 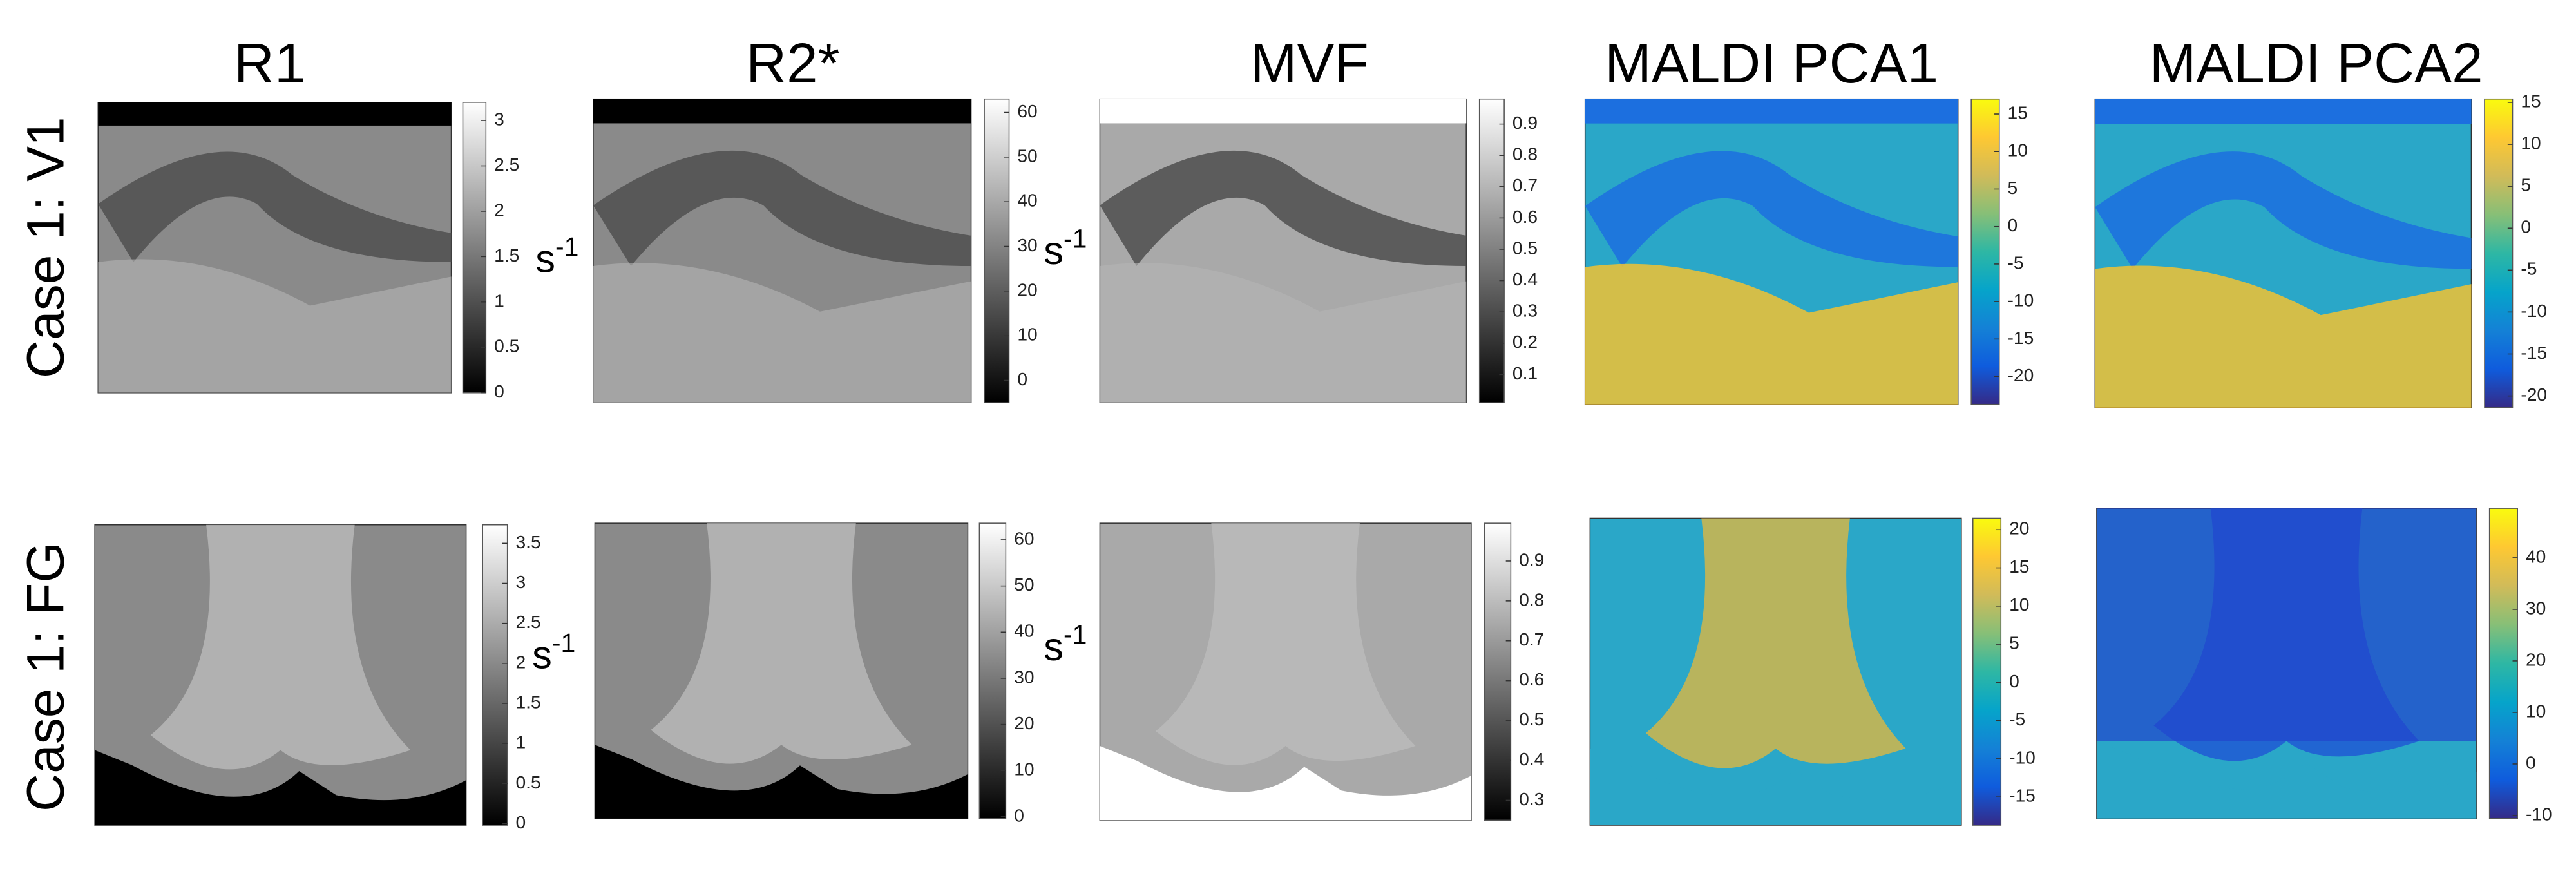 What do you see at coordinates (45, 677) in the screenshot?
I see `row-label: Case 1: FG` at bounding box center [45, 677].